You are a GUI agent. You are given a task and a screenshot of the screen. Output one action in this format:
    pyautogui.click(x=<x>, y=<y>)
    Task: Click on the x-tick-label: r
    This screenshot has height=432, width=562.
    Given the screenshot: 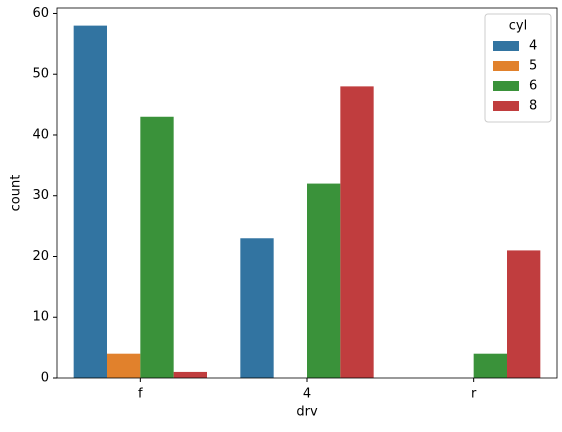 What is the action you would take?
    pyautogui.click(x=474, y=394)
    